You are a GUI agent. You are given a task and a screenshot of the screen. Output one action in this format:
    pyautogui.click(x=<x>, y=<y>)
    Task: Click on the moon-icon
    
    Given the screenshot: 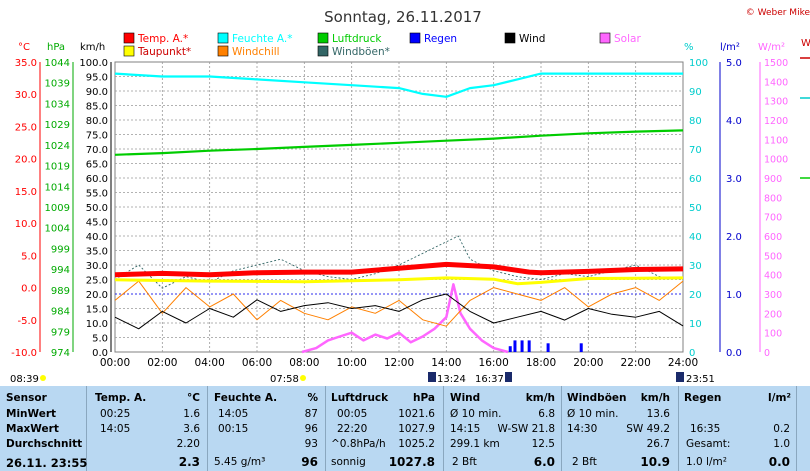 What is the action you would take?
    pyautogui.click(x=680, y=377)
    